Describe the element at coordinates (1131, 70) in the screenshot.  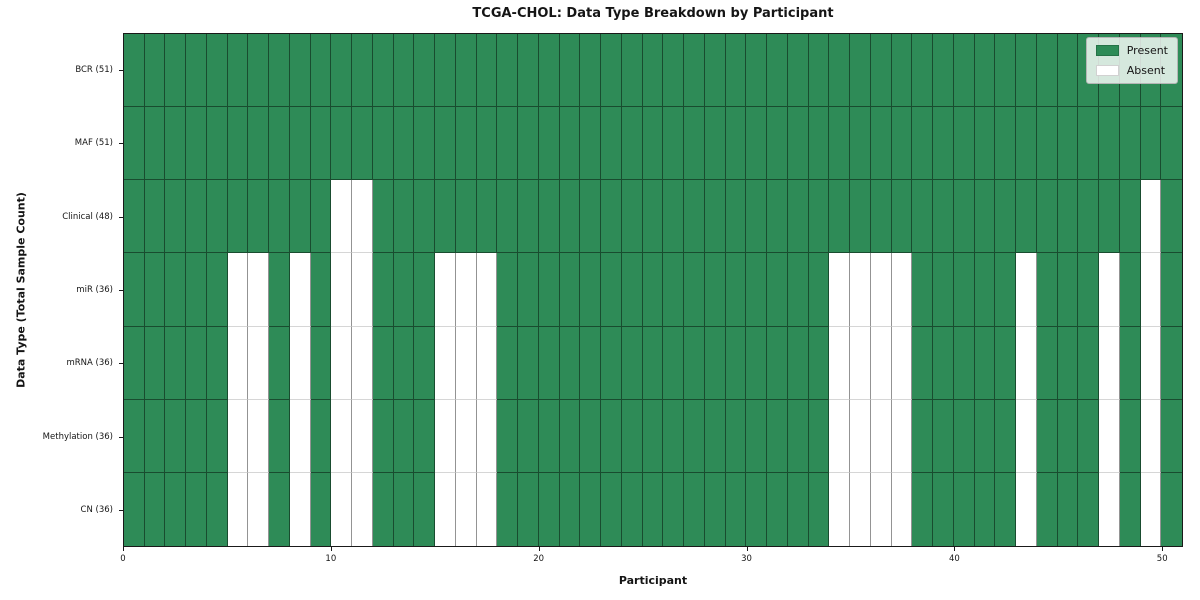
I see `legend-row-absent: Absent` at that location.